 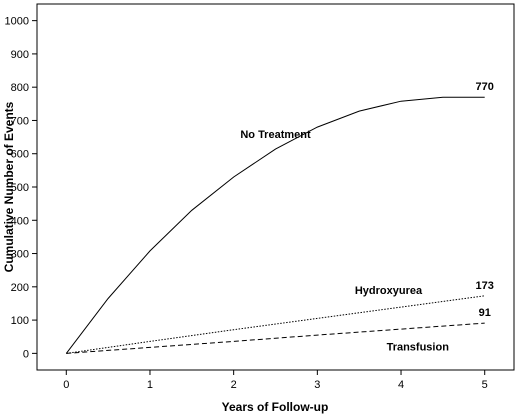 What do you see at coordinates (150, 385) in the screenshot?
I see `x-tick-label: 1` at bounding box center [150, 385].